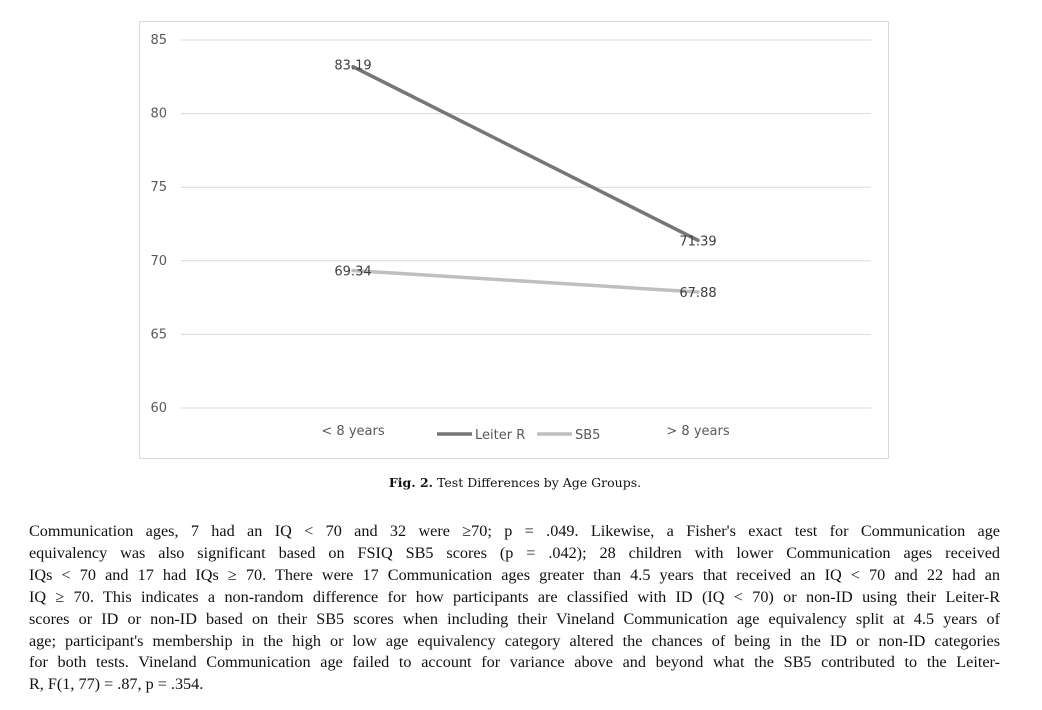  What do you see at coordinates (697, 293) in the screenshot?
I see `data-label: 67.88` at bounding box center [697, 293].